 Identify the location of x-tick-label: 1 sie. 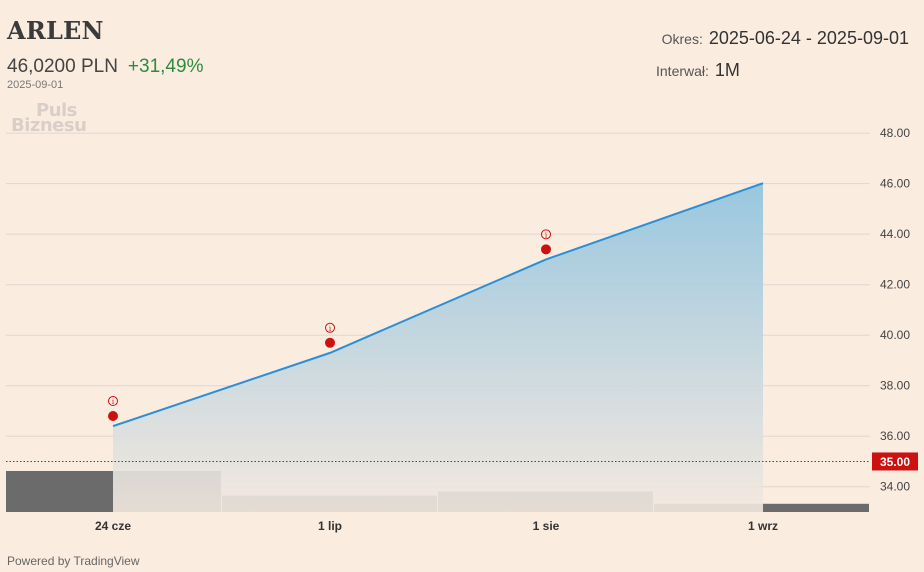
(546, 526).